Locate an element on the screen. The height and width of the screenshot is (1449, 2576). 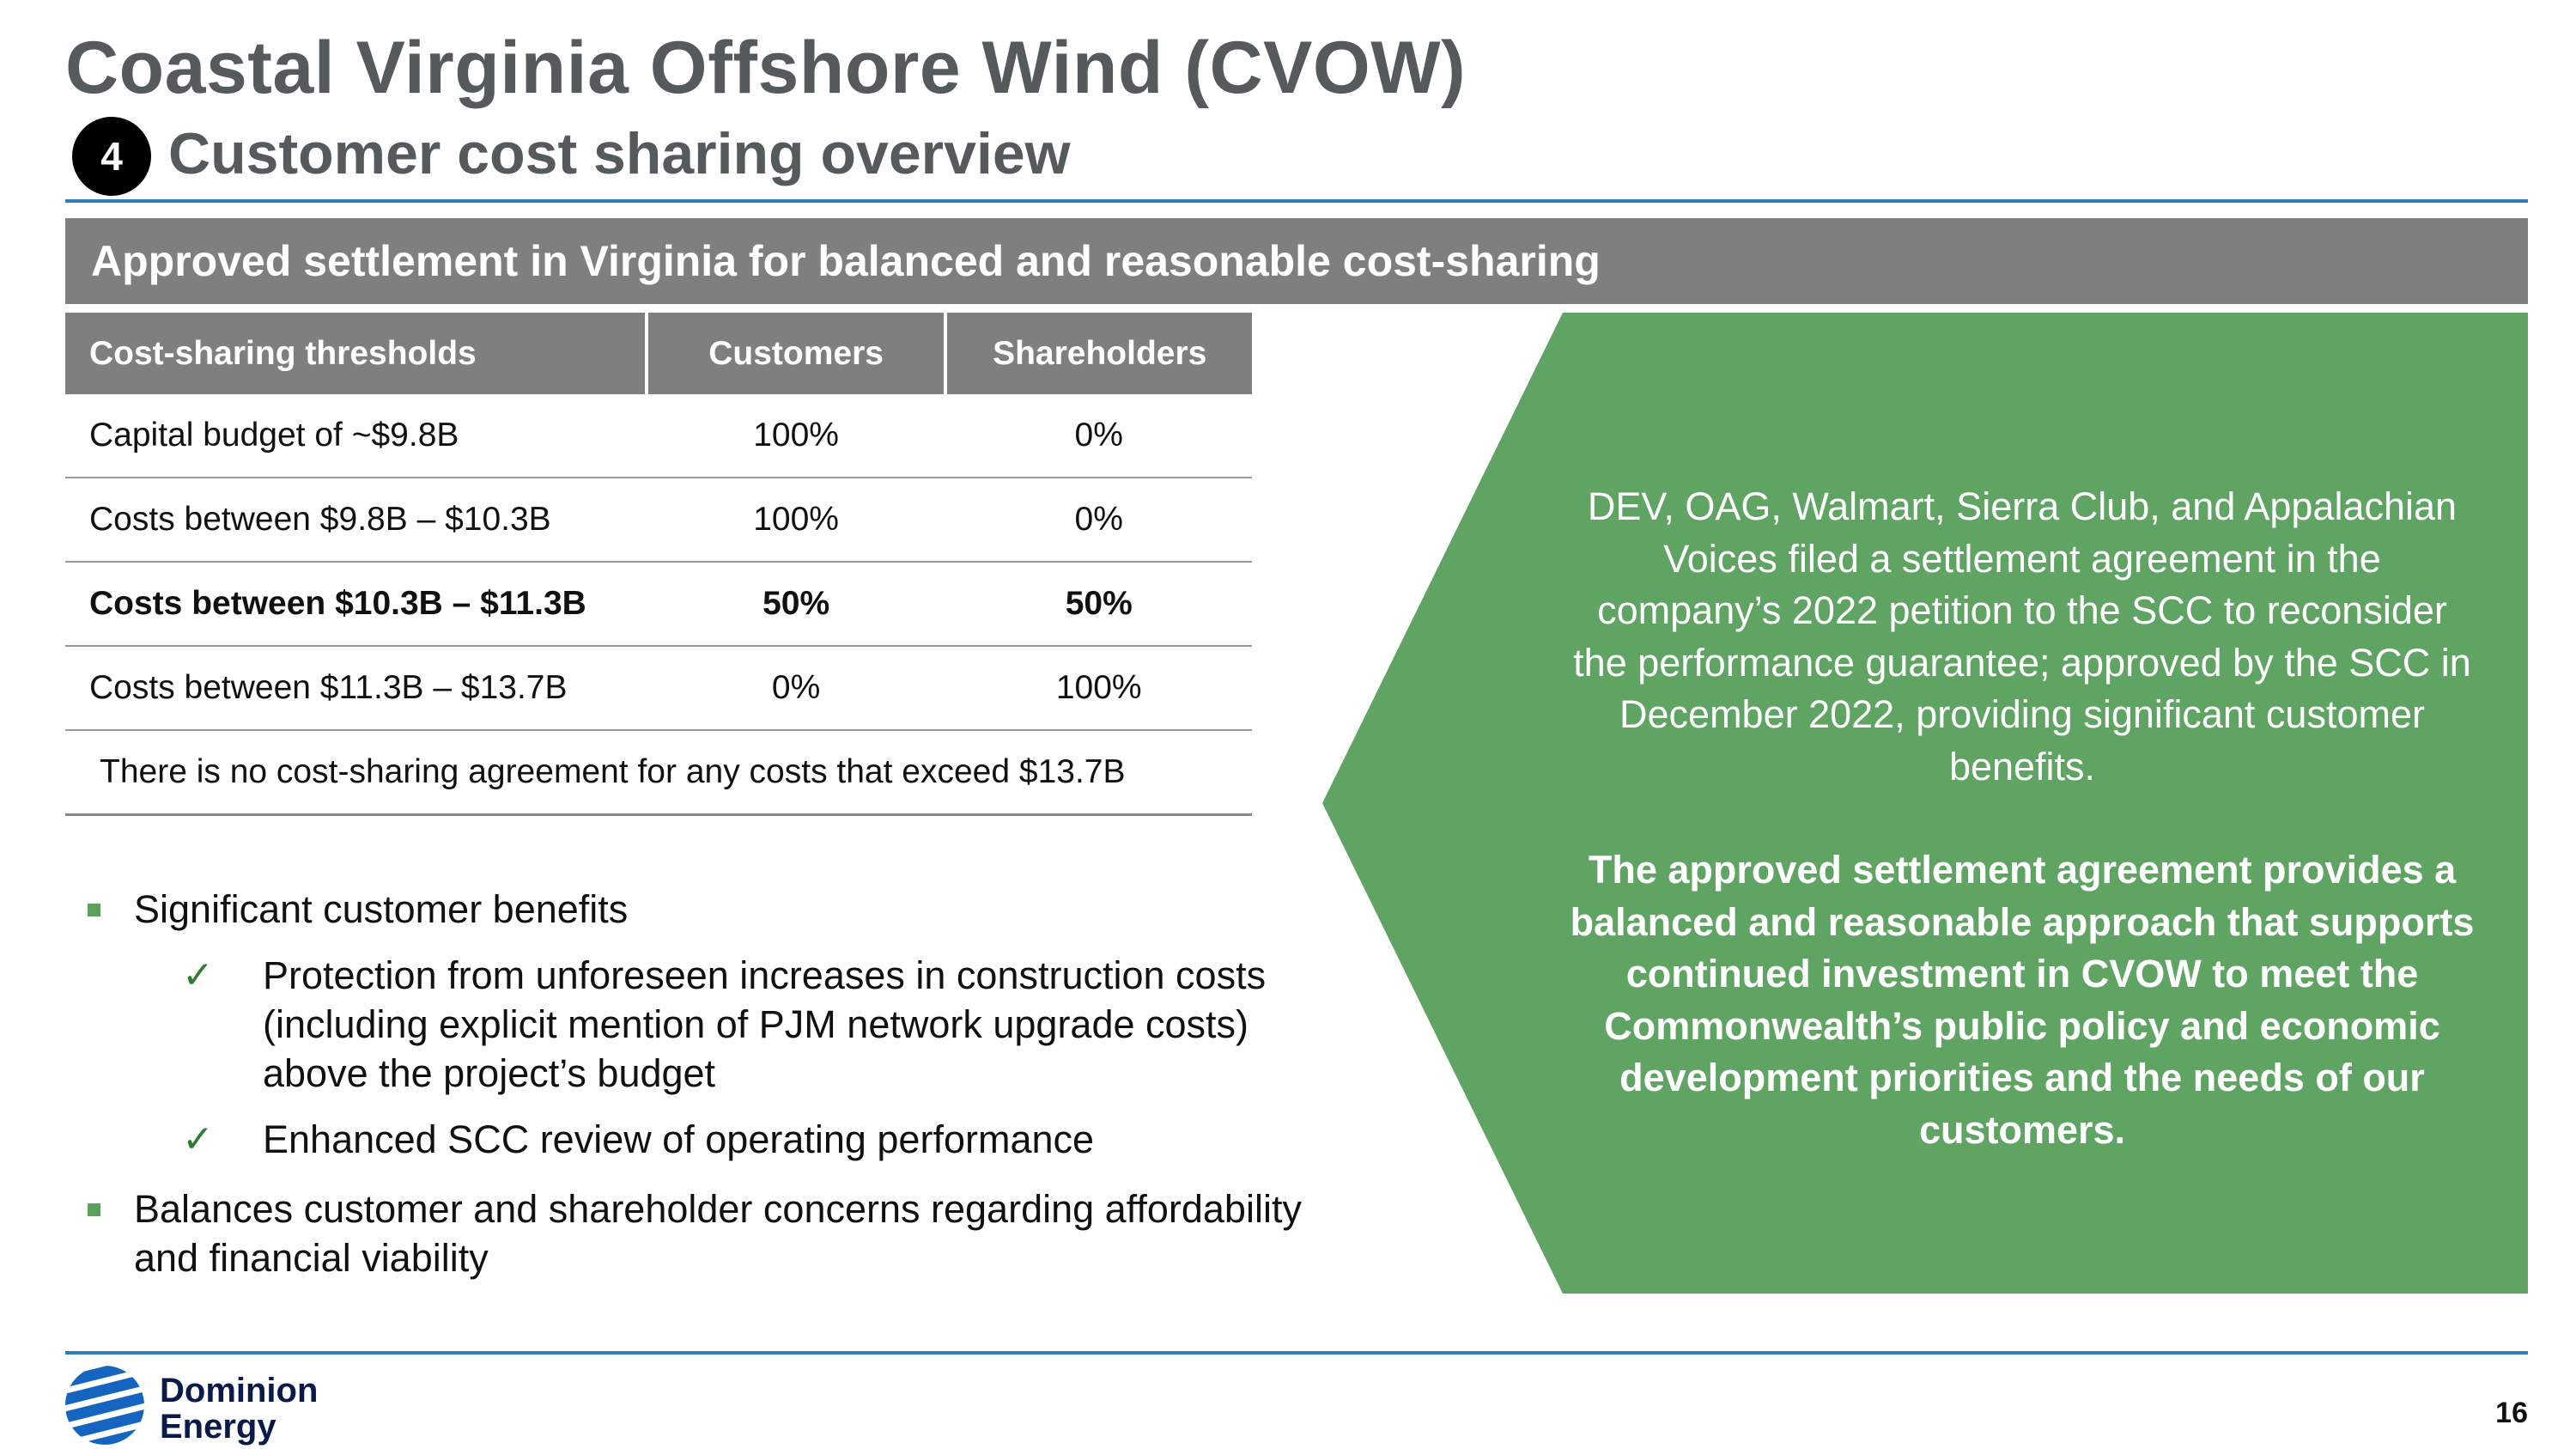
shareholders-cell: 100% is located at coordinates (1098, 688).